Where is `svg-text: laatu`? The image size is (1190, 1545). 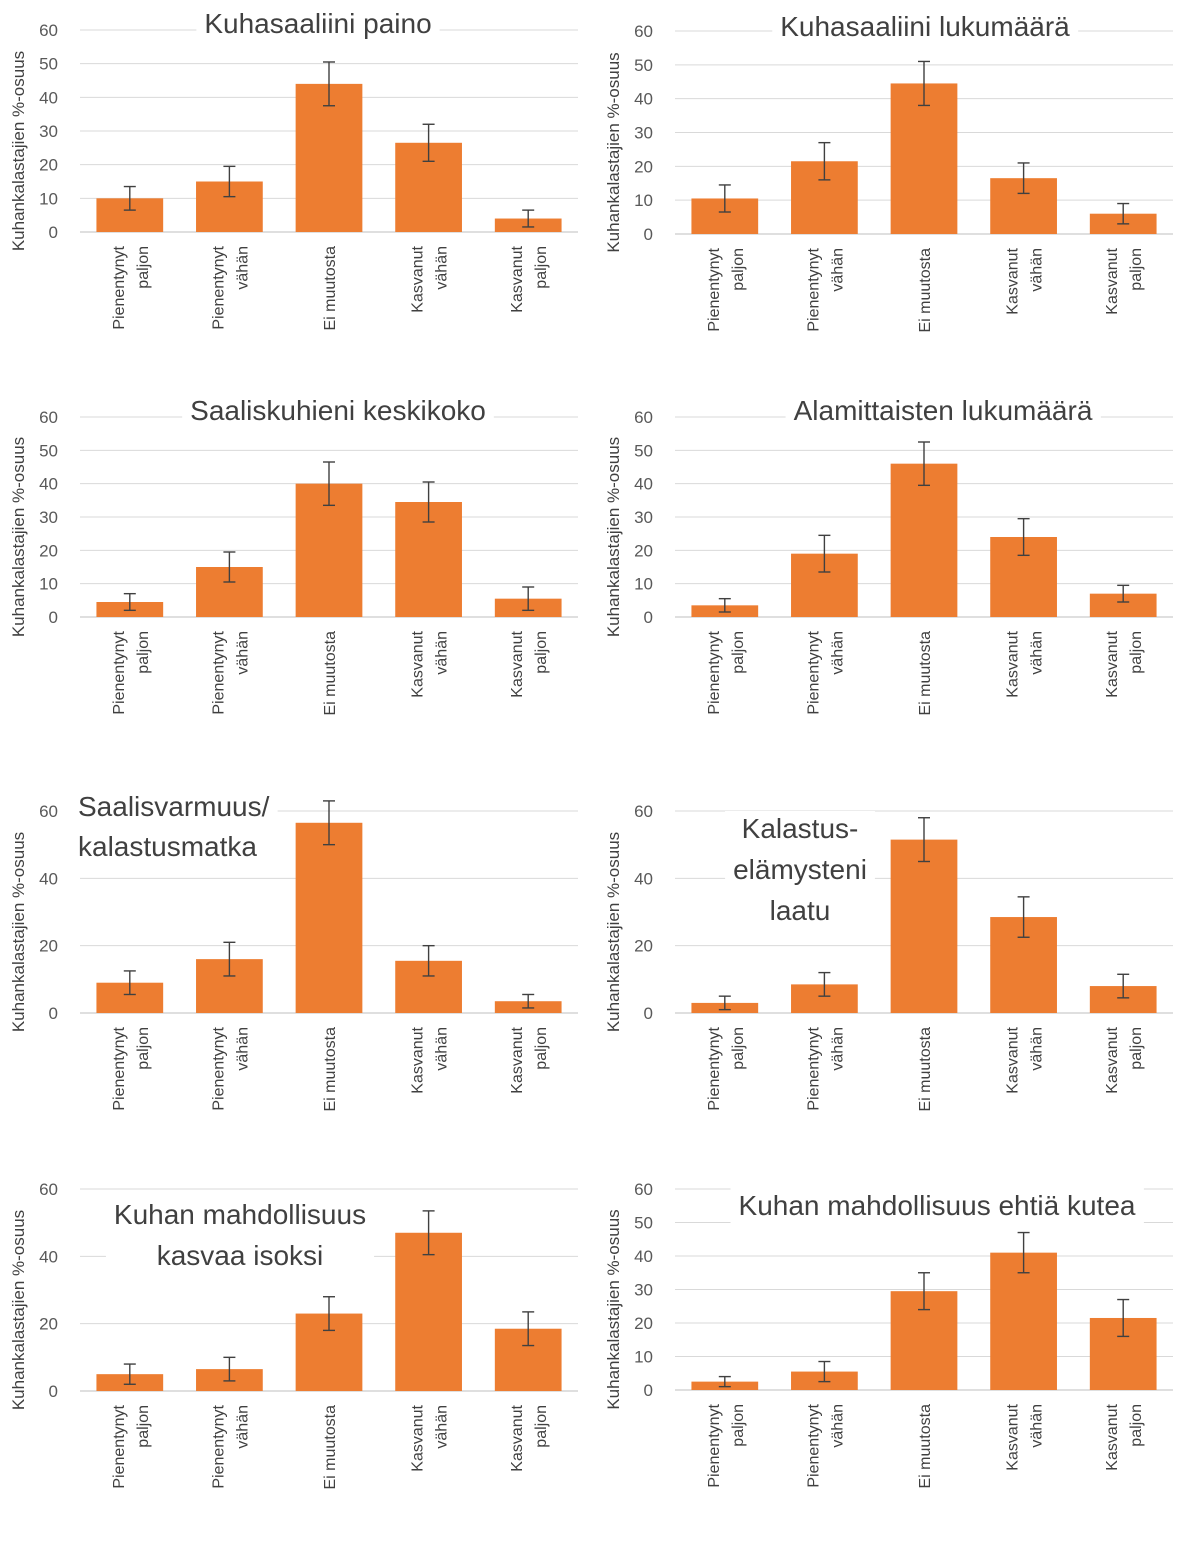 svg-text: laatu is located at coordinates (800, 910).